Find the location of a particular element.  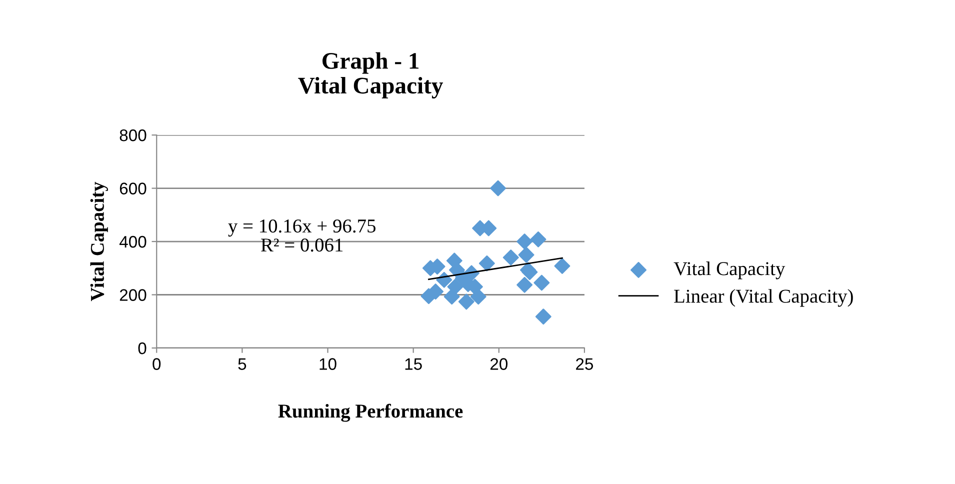

x-tick-label: 25 is located at coordinates (585, 364).